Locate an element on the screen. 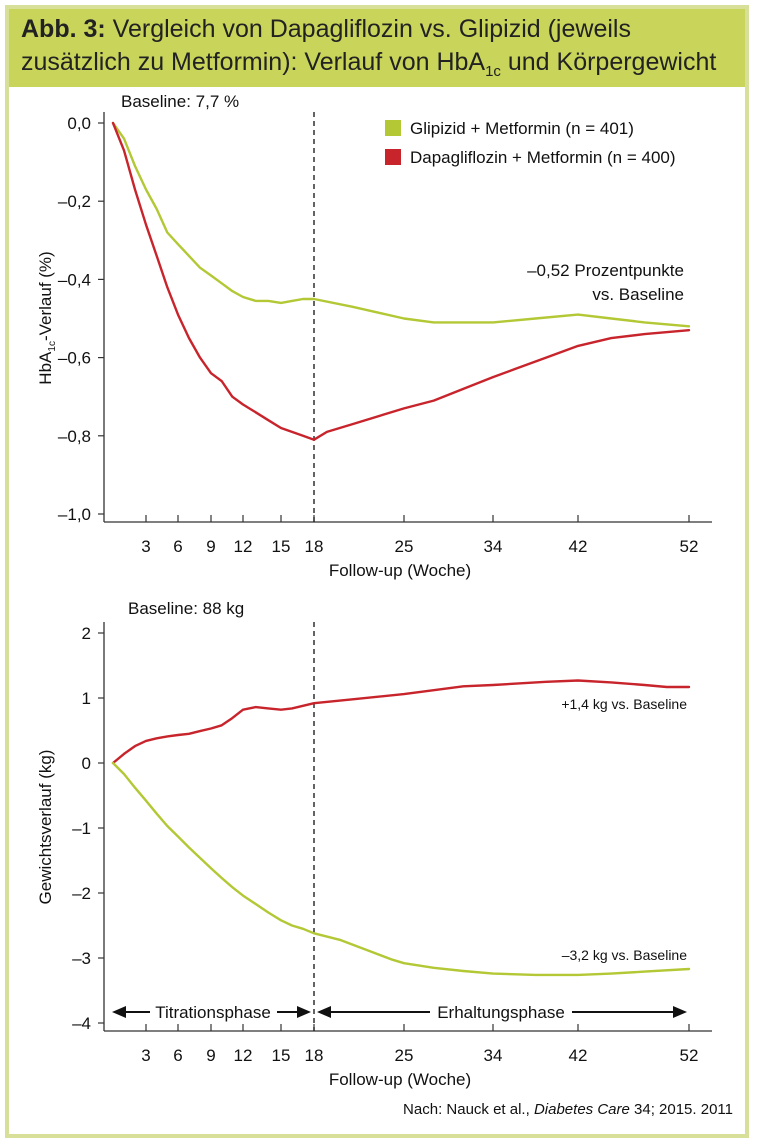 The height and width of the screenshot is (1147, 758). title-subscript: 1c is located at coordinates (493, 71).